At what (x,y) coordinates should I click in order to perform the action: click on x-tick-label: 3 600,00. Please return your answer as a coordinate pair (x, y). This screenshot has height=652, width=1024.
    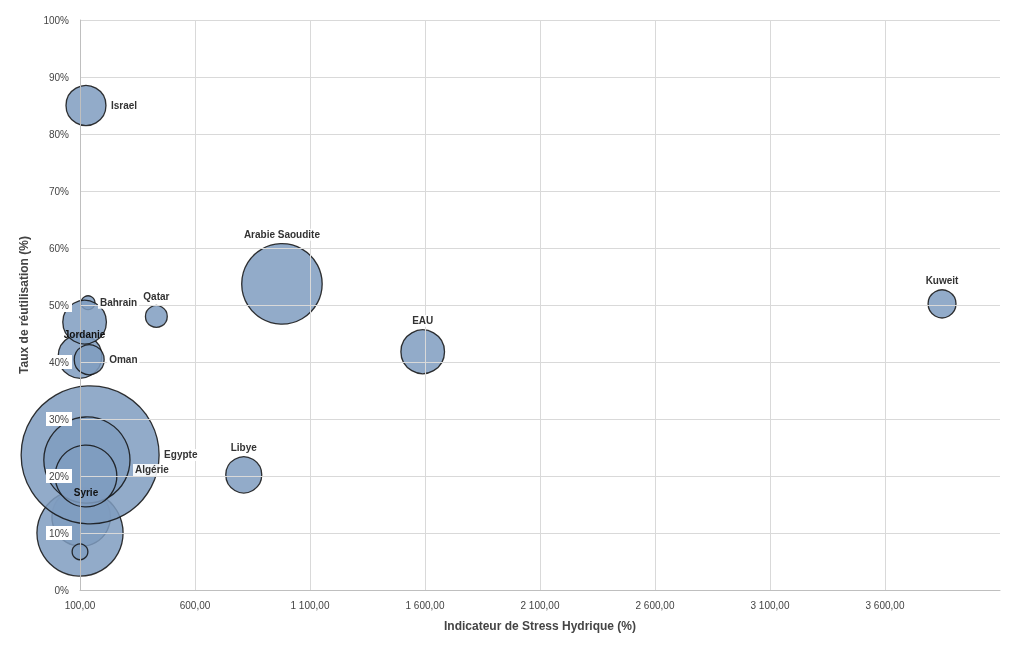
    Looking at the image, I should click on (885, 605).